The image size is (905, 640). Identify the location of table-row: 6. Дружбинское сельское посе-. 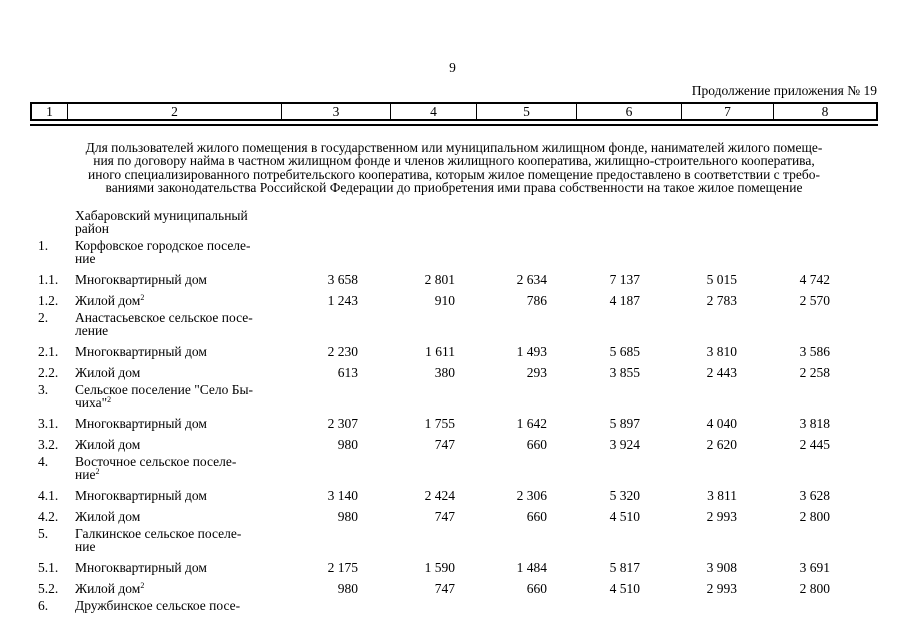
(454, 605).